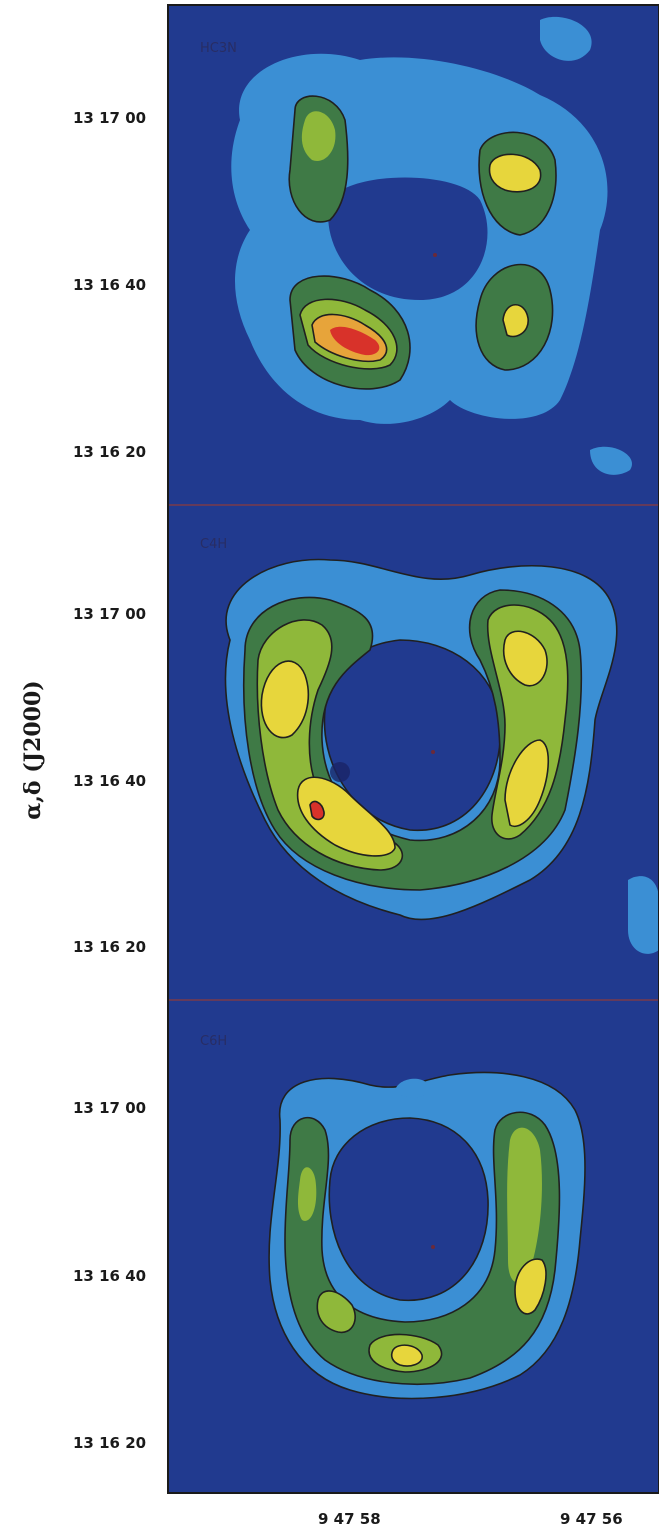 The width and height of the screenshot is (659, 1530). I want to click on panel3-level4-right, so click(530, 1286).